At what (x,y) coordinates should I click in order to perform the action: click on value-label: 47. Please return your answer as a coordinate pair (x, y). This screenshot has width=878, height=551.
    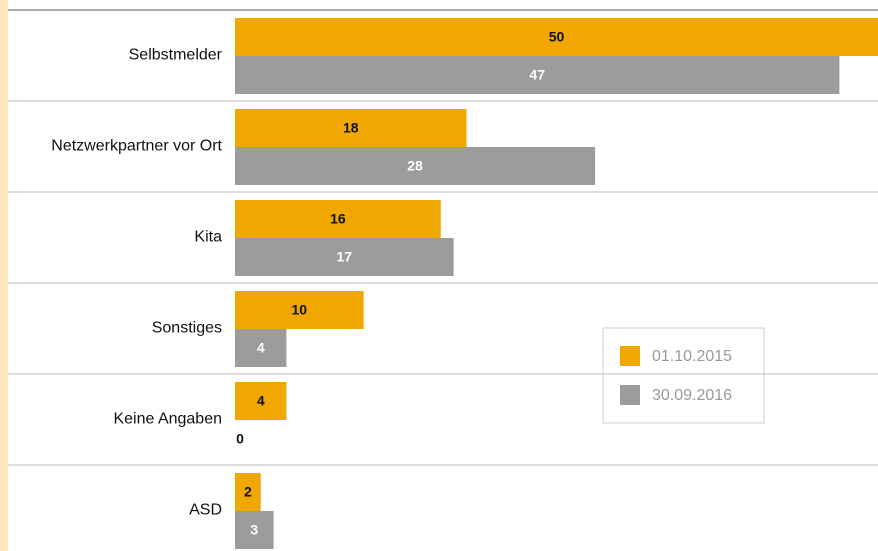
    Looking at the image, I should click on (537, 75).